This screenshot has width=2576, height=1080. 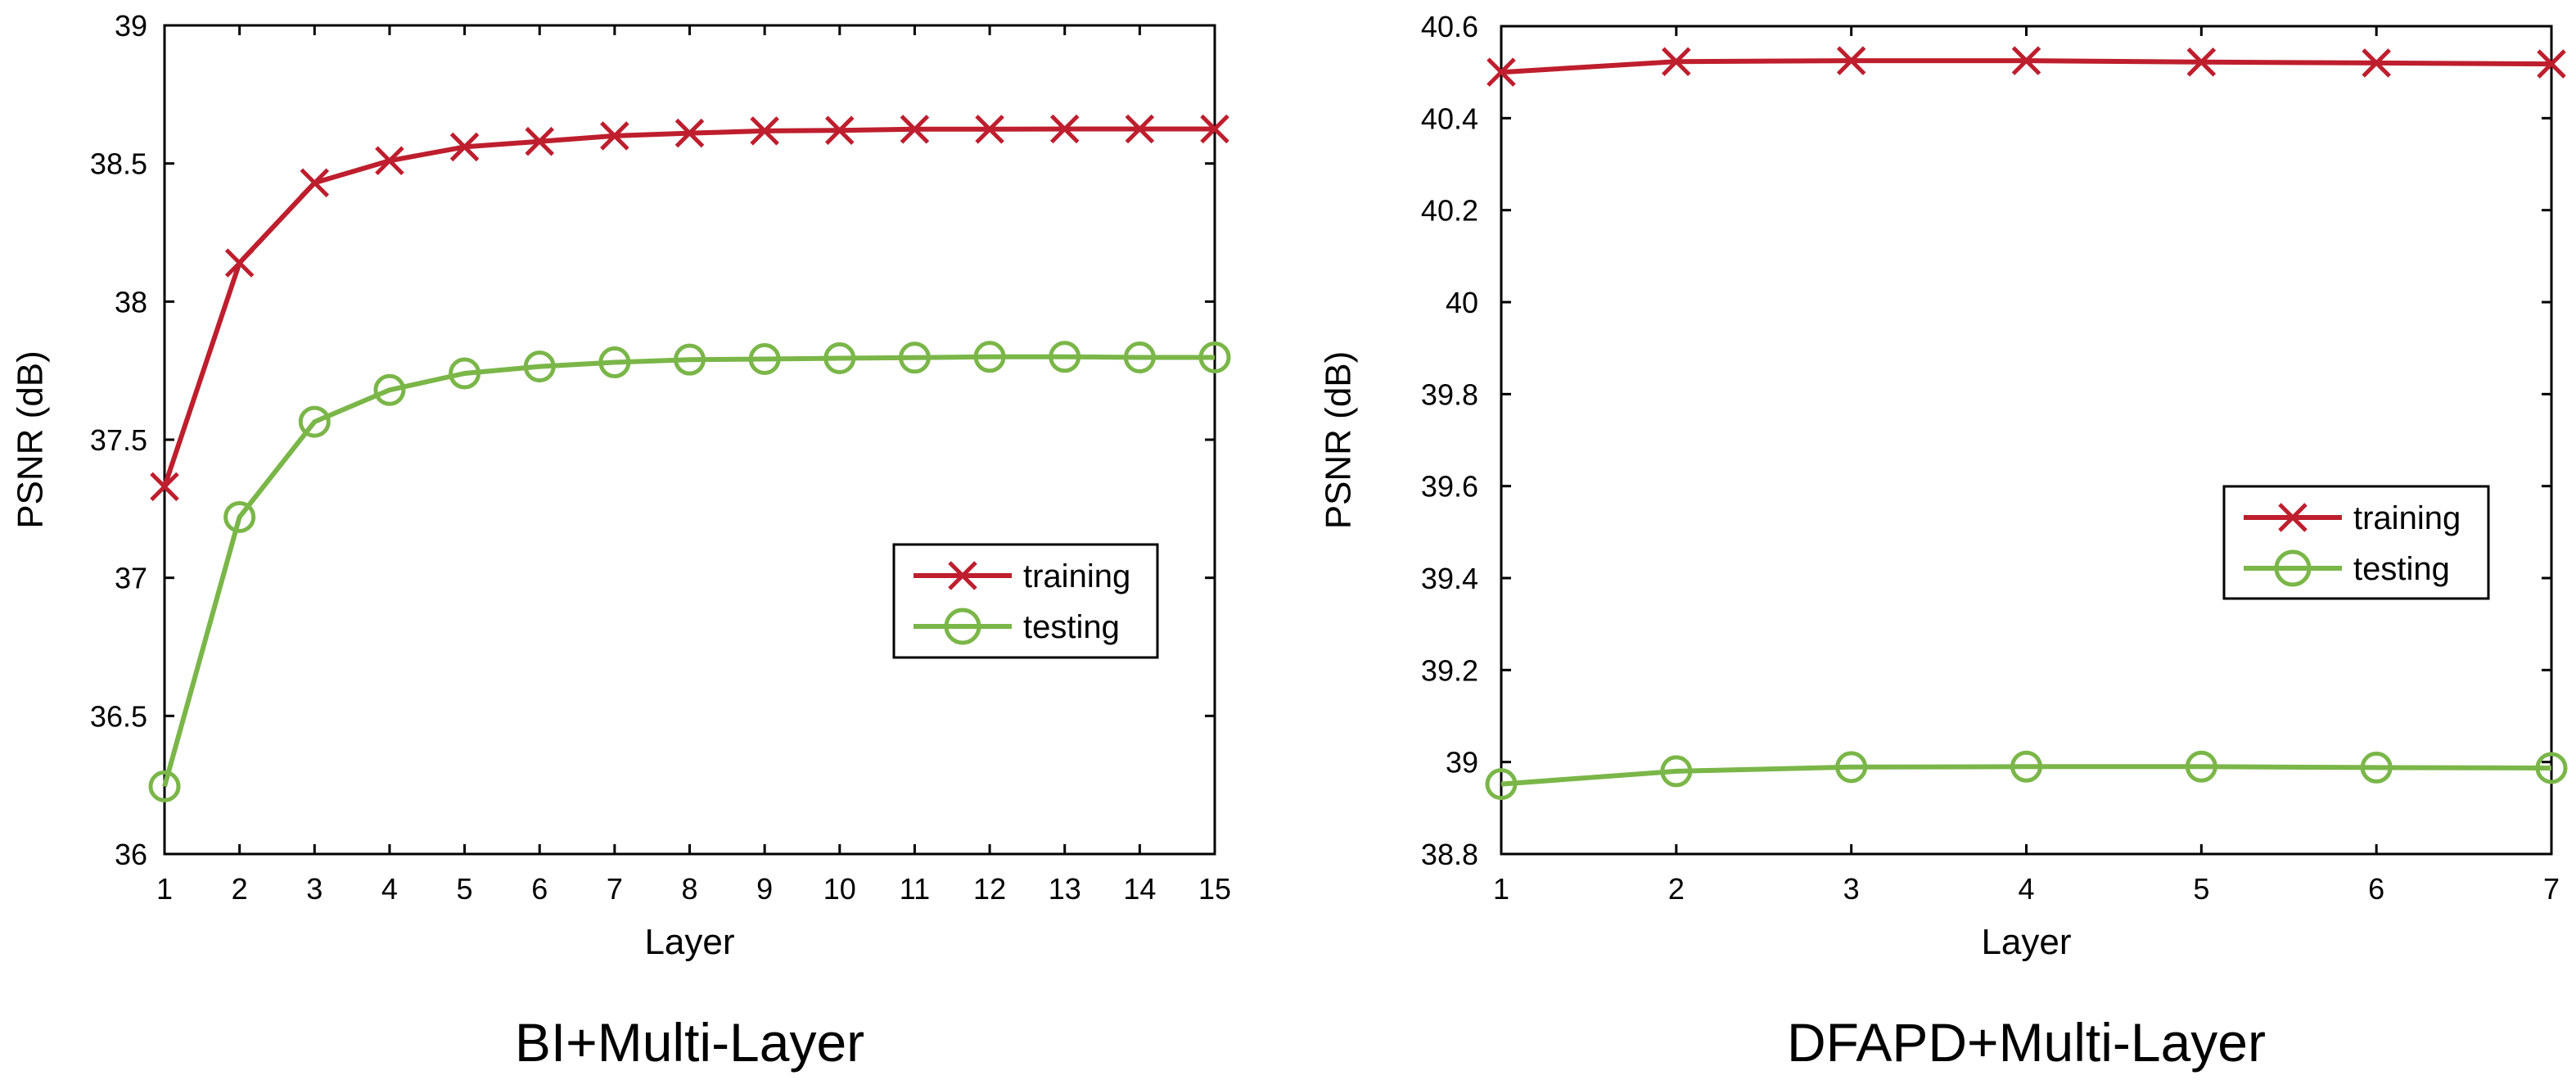 I want to click on chart-title: BI+Multi-Layer, so click(x=689, y=1042).